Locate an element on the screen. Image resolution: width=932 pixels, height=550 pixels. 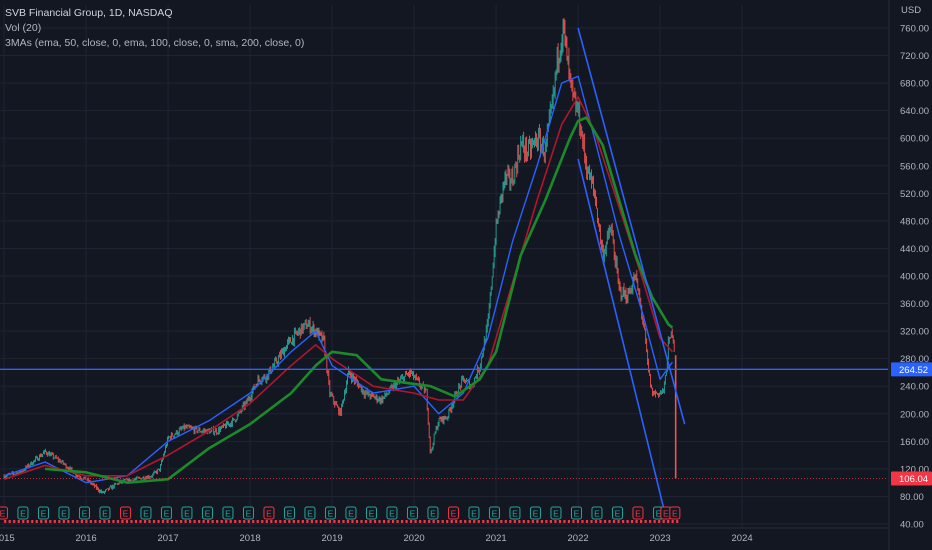
time-axis-tick: 2021 is located at coordinates (496, 538).